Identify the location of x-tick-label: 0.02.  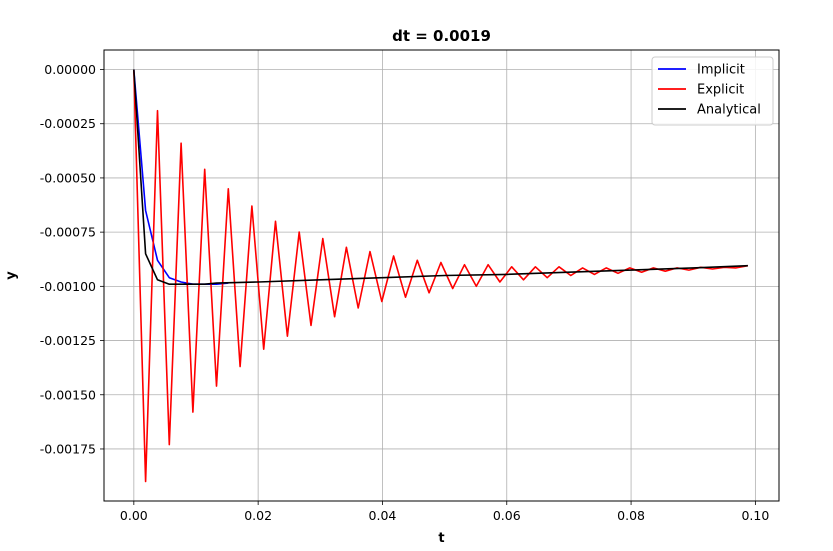
(258, 515).